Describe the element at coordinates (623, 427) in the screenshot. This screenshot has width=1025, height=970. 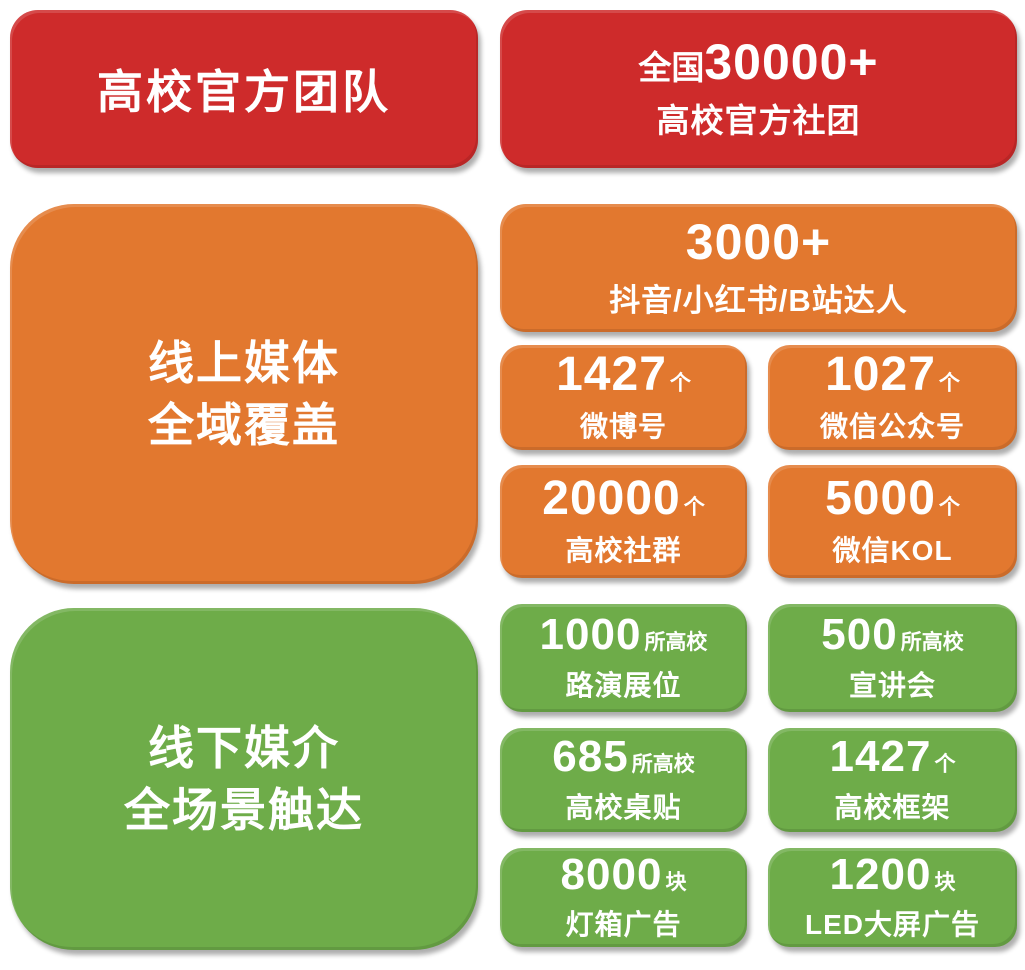
I see `weibo-label: 微博号` at that location.